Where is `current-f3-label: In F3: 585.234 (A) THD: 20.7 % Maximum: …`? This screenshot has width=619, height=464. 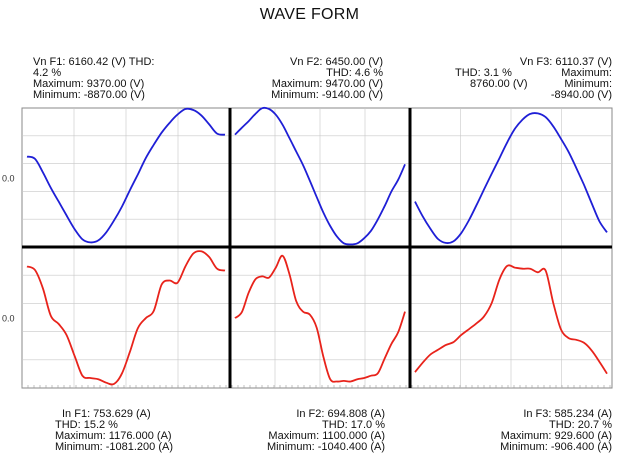
current-f3-label: In F3: 585.234 (A) THD: 20.7 % Maximum: … is located at coordinates (541, 431).